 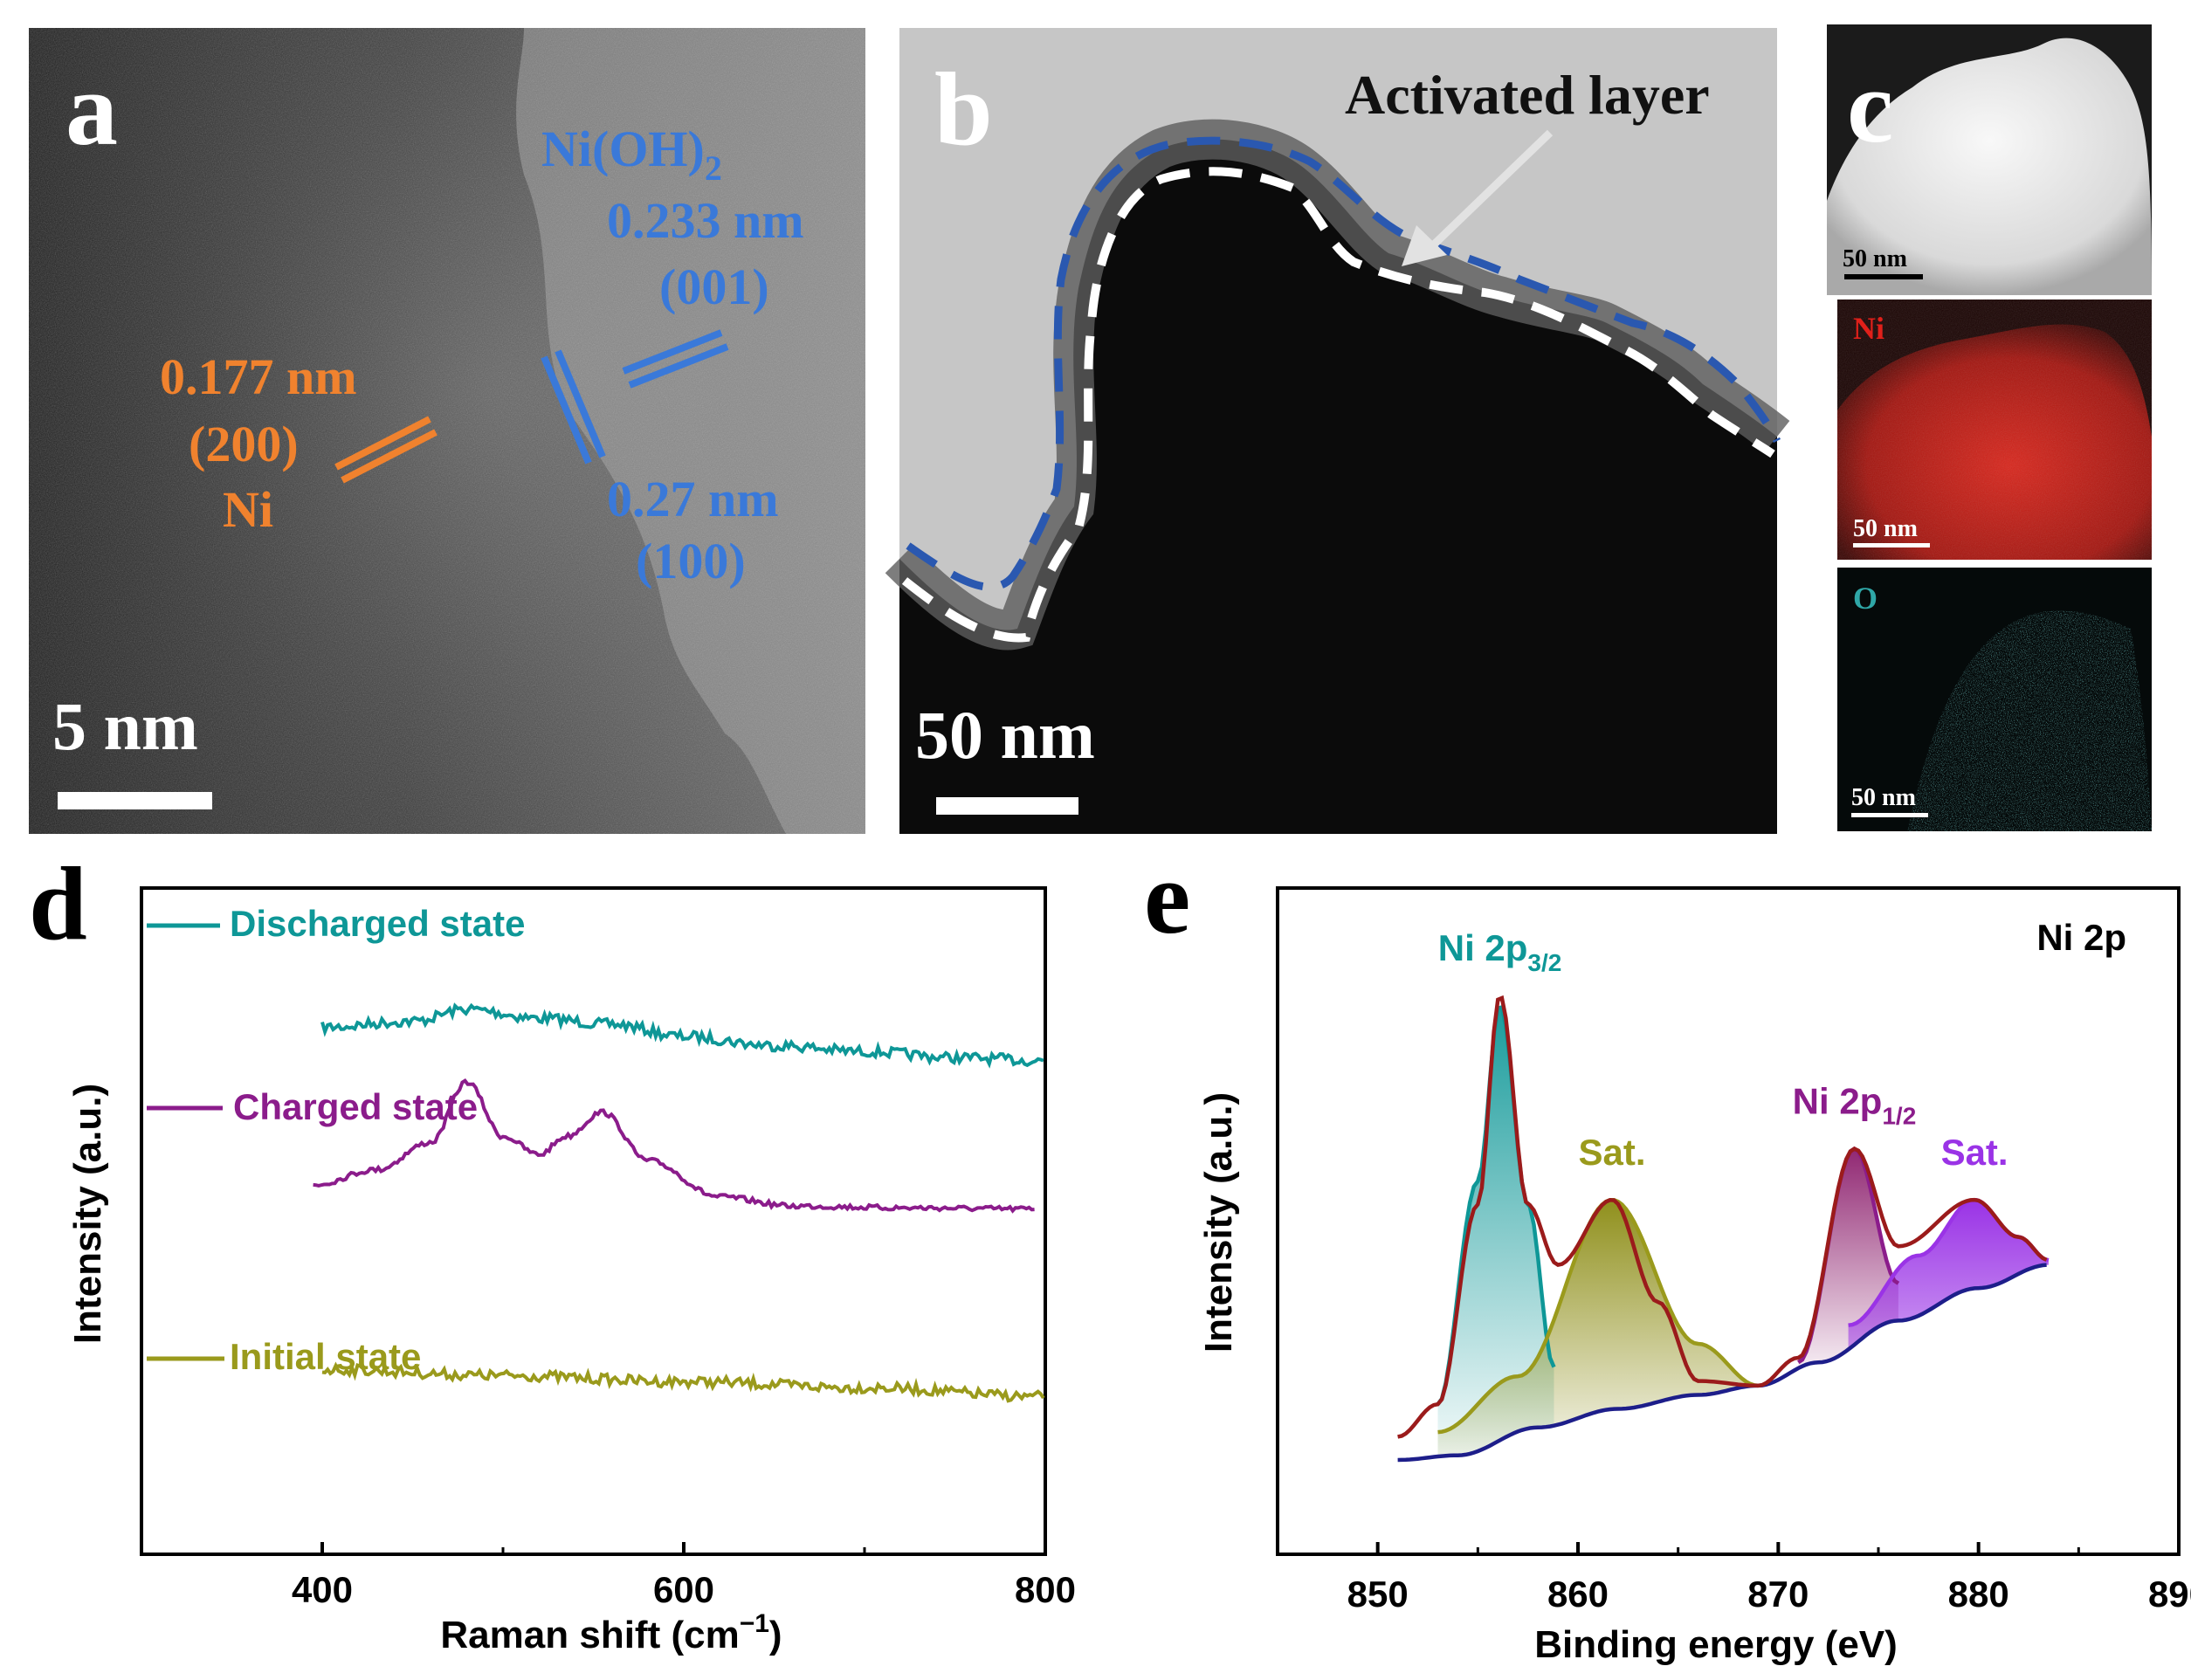 I want to click on eds-map-o: O 50 nm, so click(x=1995, y=699).